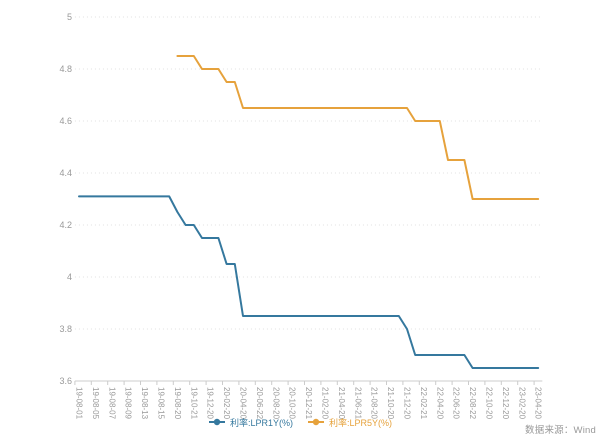  Describe the element at coordinates (65, 199) in the screenshot. I see `y-axis-labels: 3.6 3.8 4 4.2 4.4 4.6 4.8 5` at that location.